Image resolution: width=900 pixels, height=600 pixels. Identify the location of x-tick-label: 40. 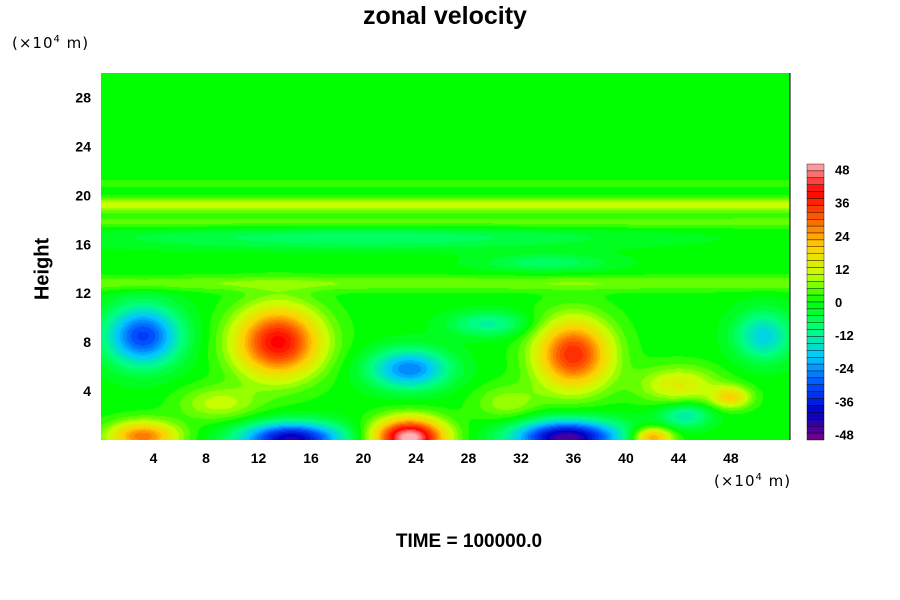
(626, 458).